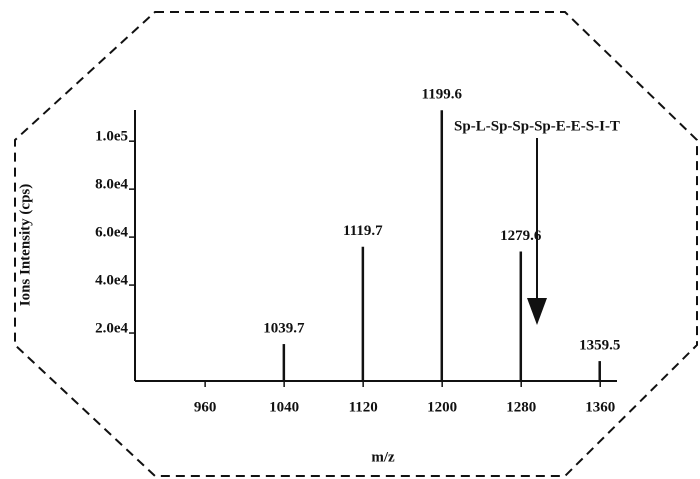 This screenshot has height=479, width=700. What do you see at coordinates (600, 407) in the screenshot?
I see `x-tick-label: 1360` at bounding box center [600, 407].